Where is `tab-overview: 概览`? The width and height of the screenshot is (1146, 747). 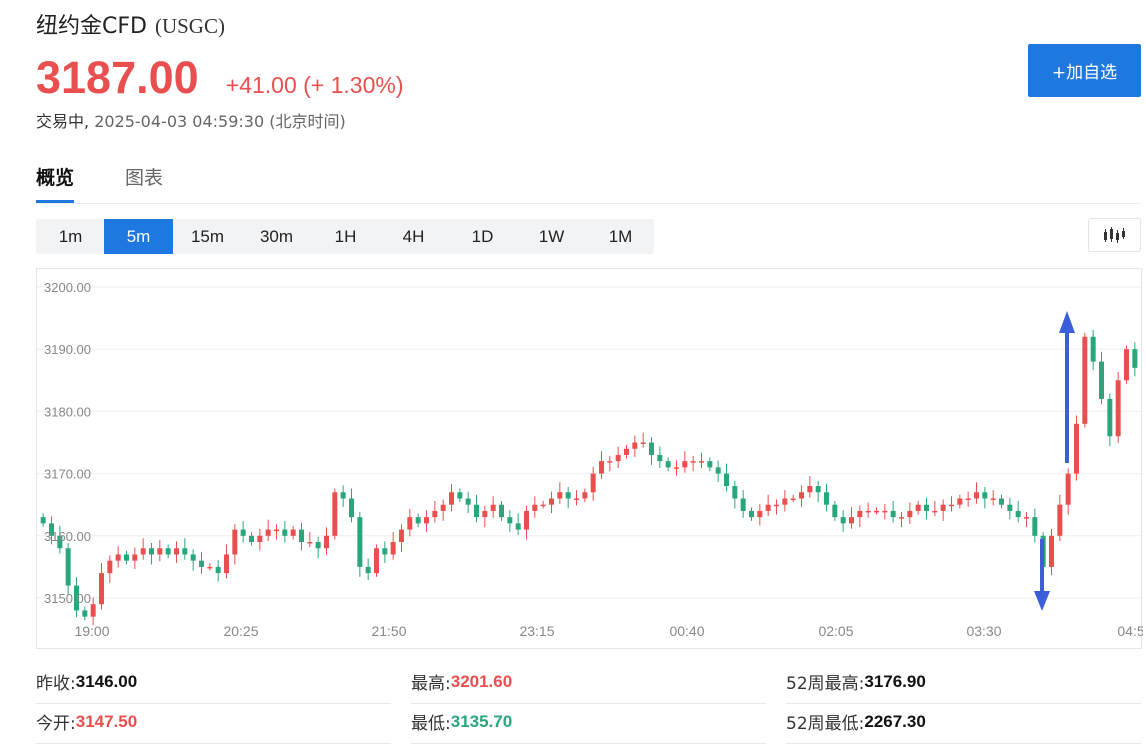 tab-overview: 概览 is located at coordinates (55, 183).